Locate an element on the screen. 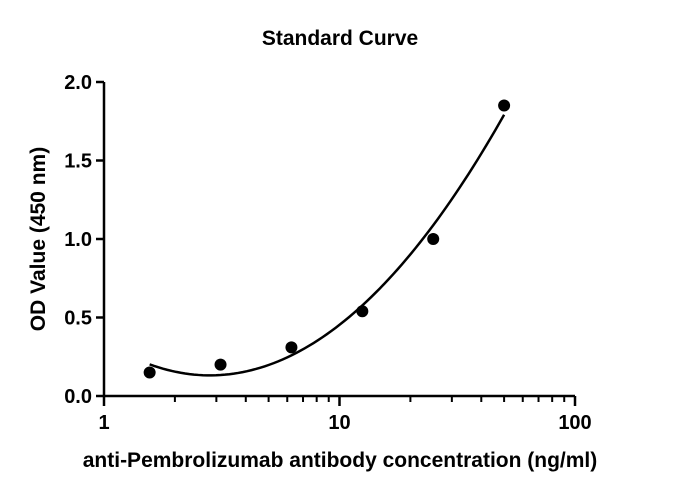 This screenshot has height=498, width=678. y-tick-label: 1.5 is located at coordinates (78, 162).